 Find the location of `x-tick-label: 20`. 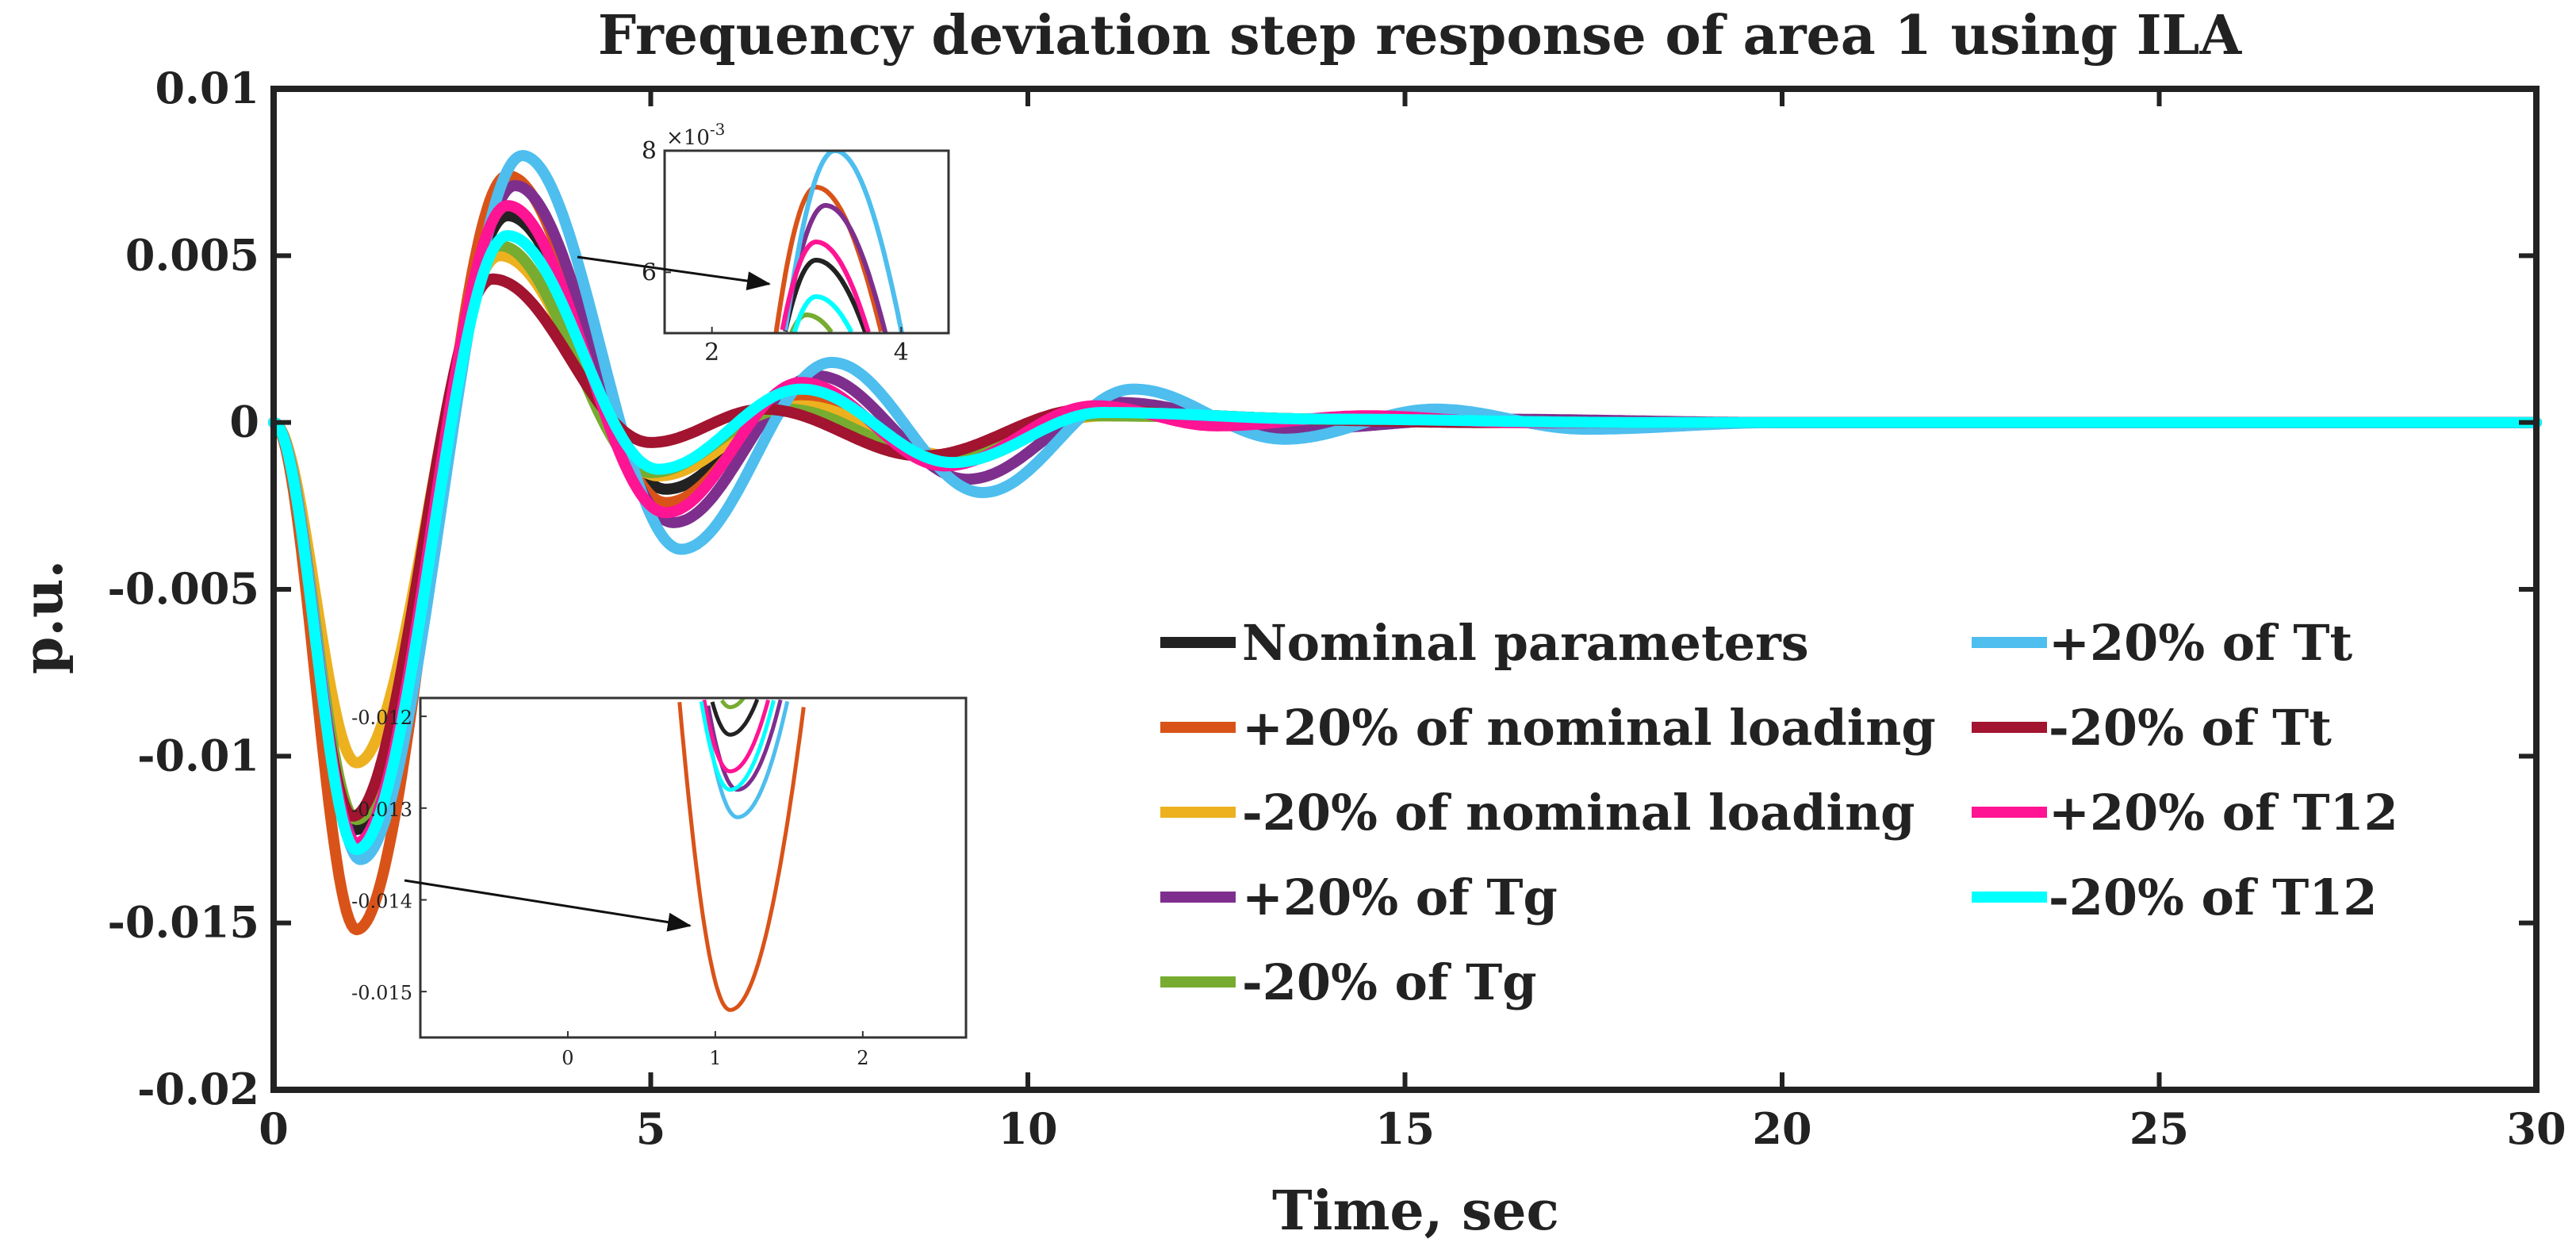

x-tick-label: 20 is located at coordinates (1781, 1129).